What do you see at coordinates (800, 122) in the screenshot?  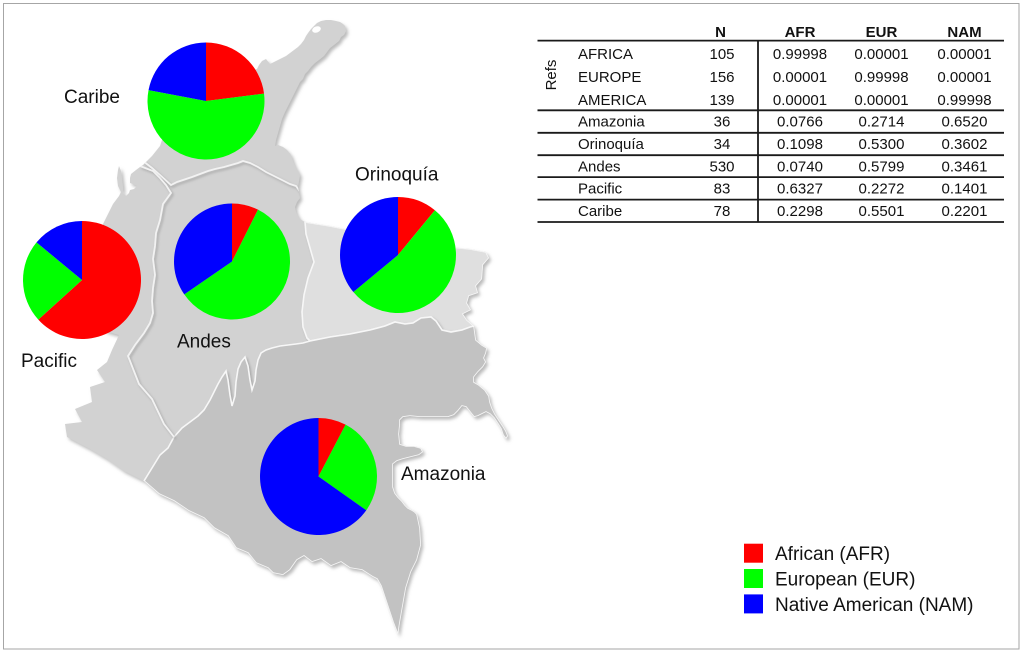 I see `svg-text: 0.0766` at bounding box center [800, 122].